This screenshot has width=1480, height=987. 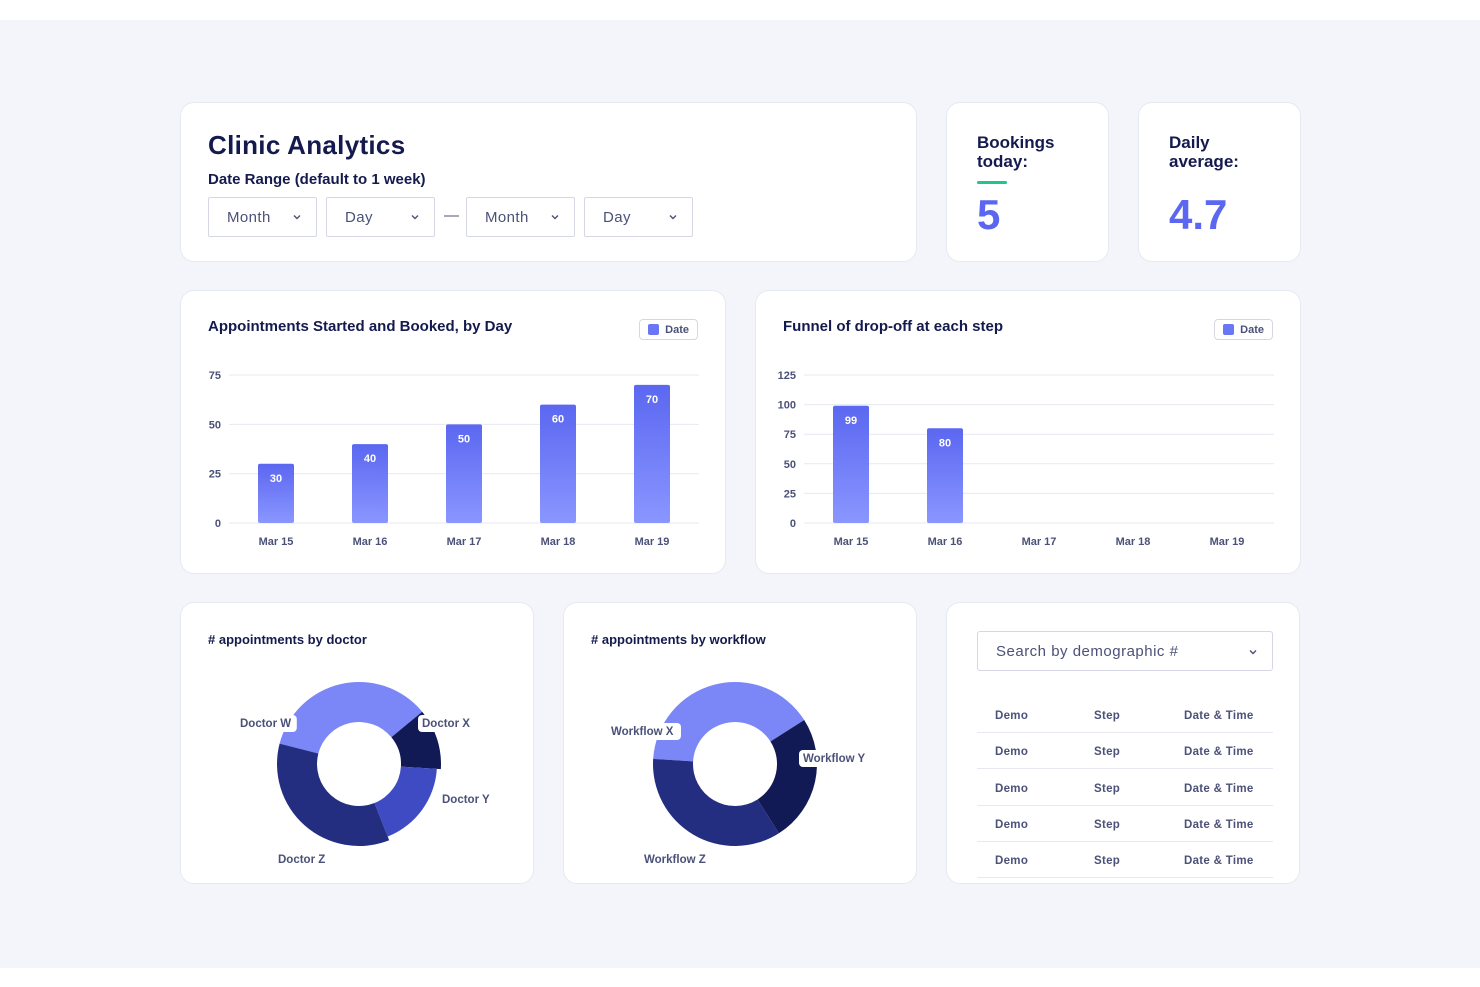 What do you see at coordinates (464, 439) in the screenshot?
I see `bar-value-label: 50` at bounding box center [464, 439].